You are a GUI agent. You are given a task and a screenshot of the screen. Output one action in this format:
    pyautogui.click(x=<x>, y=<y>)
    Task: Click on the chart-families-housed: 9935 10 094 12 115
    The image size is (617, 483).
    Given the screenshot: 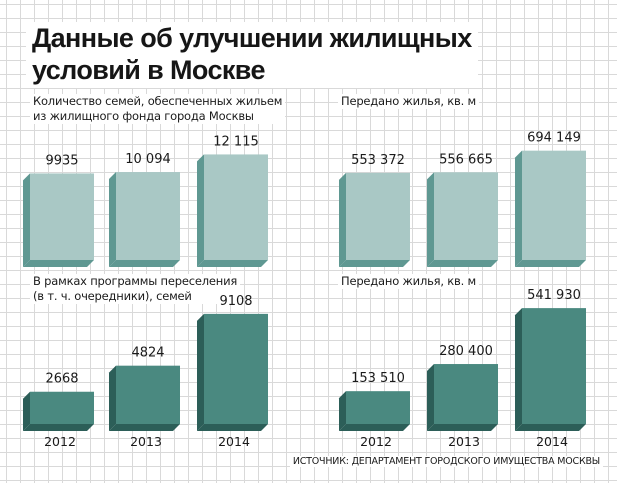 What is the action you would take?
    pyautogui.click(x=145, y=200)
    